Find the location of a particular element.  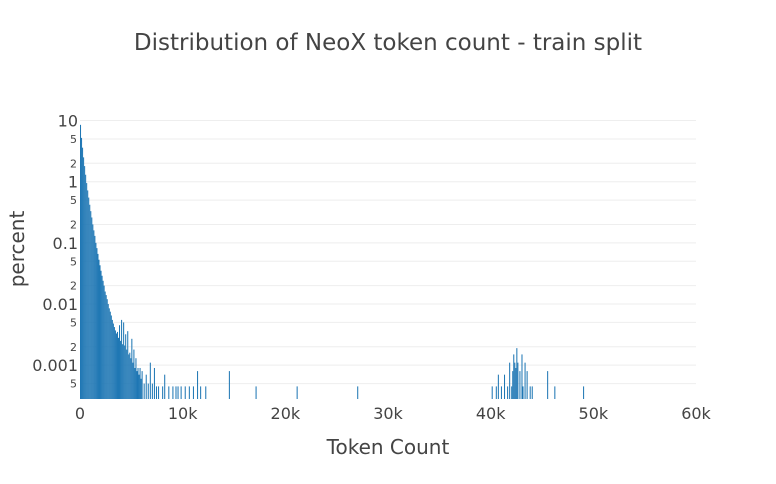

x-tick-label: 60k is located at coordinates (696, 413).